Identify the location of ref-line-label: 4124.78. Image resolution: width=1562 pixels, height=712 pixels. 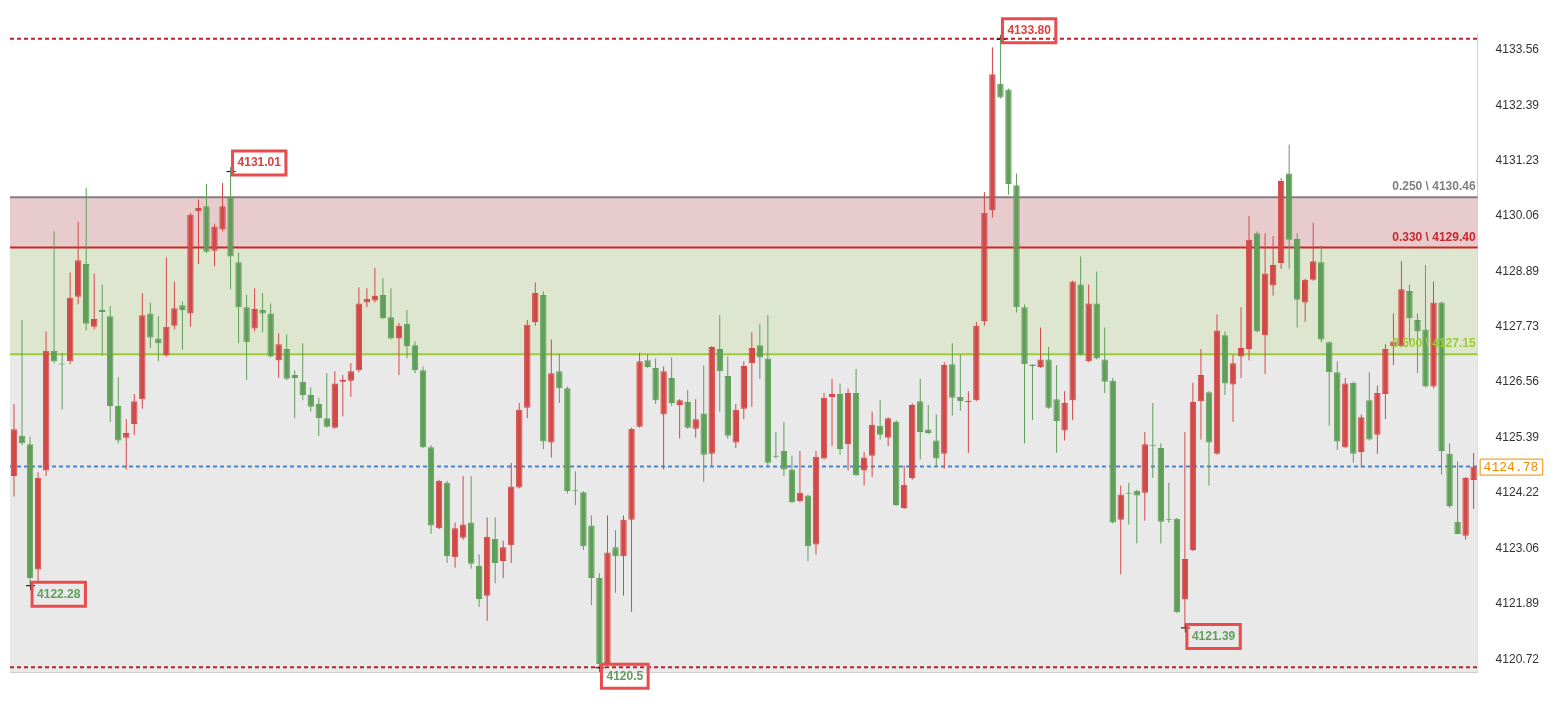
(1511, 468).